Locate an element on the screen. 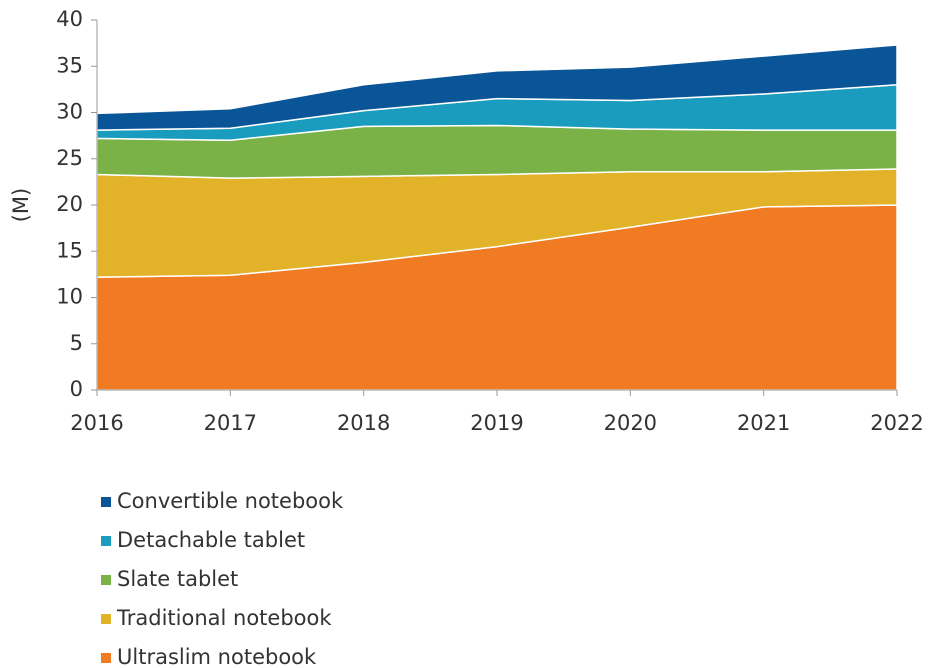 Image resolution: width=928 pixels, height=668 pixels. area is located at coordinates (497, 87).